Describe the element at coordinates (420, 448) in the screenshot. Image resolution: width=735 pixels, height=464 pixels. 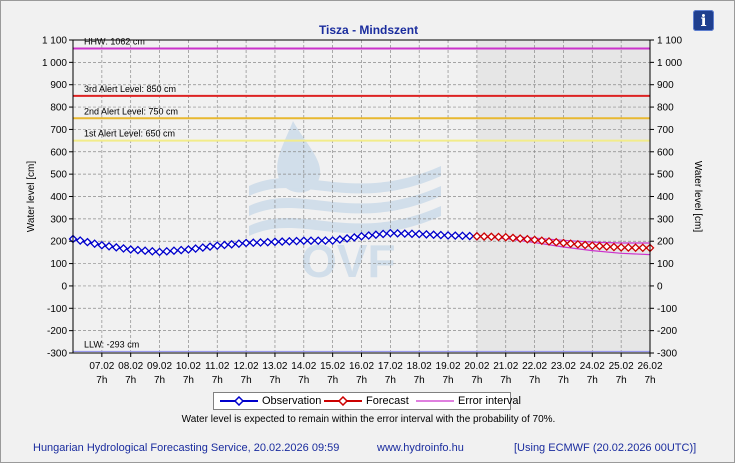
I see `footer-website-link: www.hydroinfo.hu` at that location.